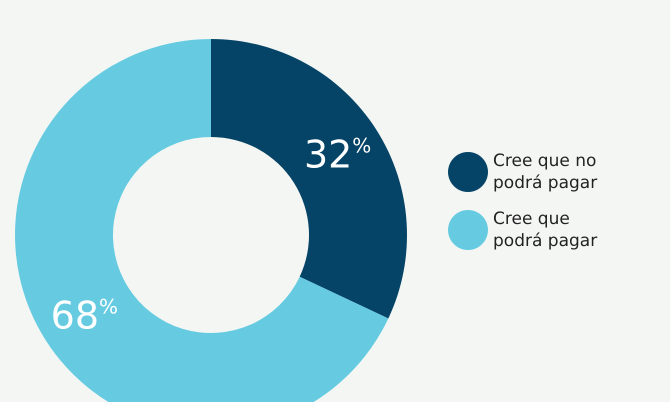 The height and width of the screenshot is (402, 670). Describe the element at coordinates (545, 230) in the screenshot. I see `legend-label: Cree que podrá pagar` at that location.